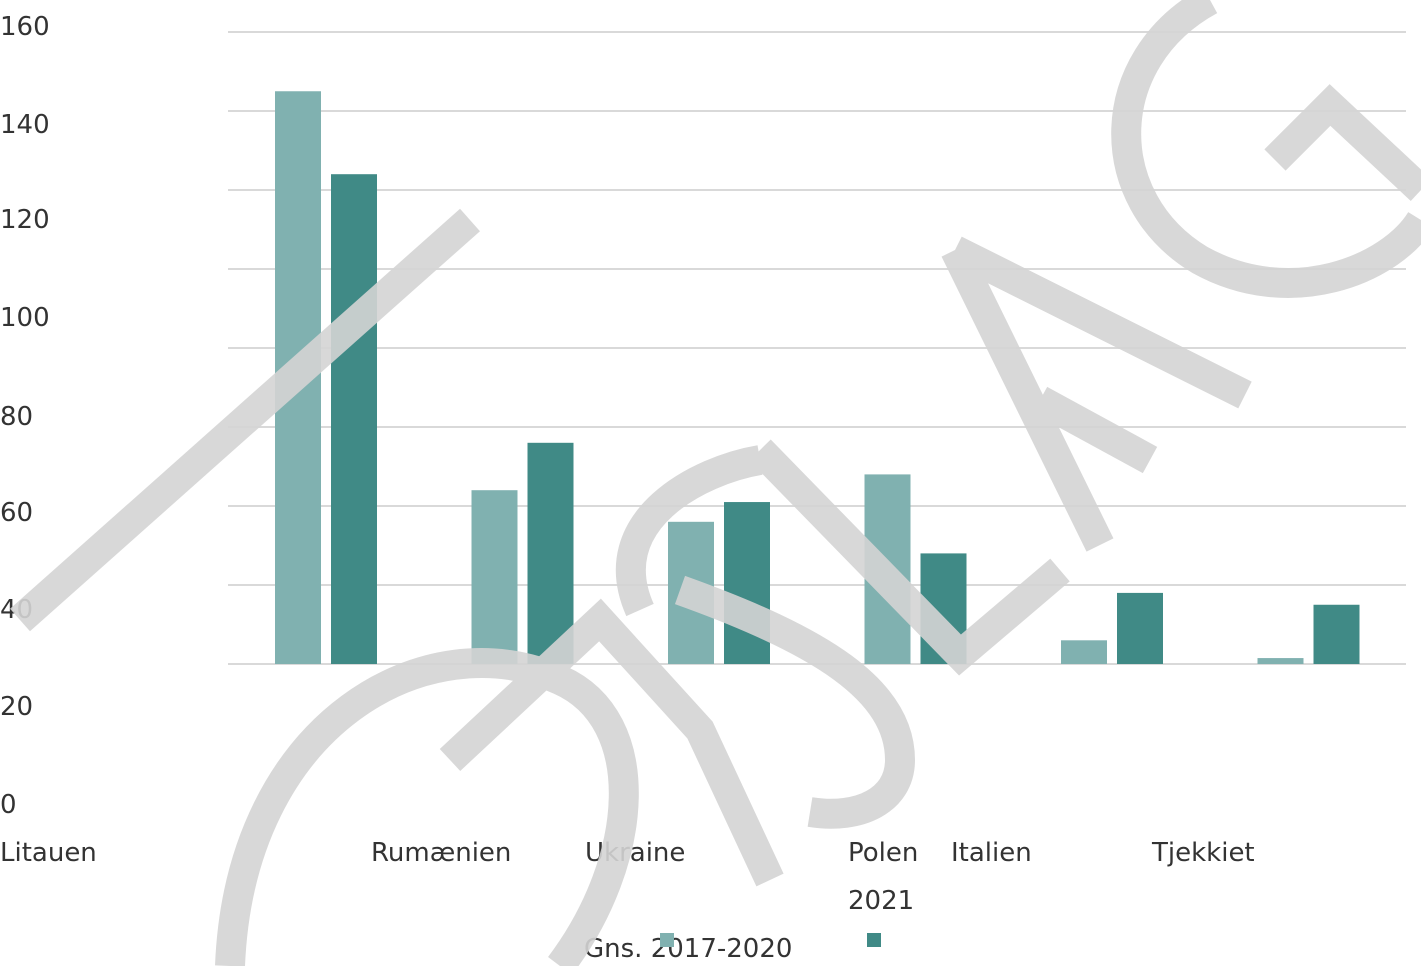 The height and width of the screenshot is (966, 1421). What do you see at coordinates (991, 853) in the screenshot?
I see `x-tick-label: Italien` at bounding box center [991, 853].